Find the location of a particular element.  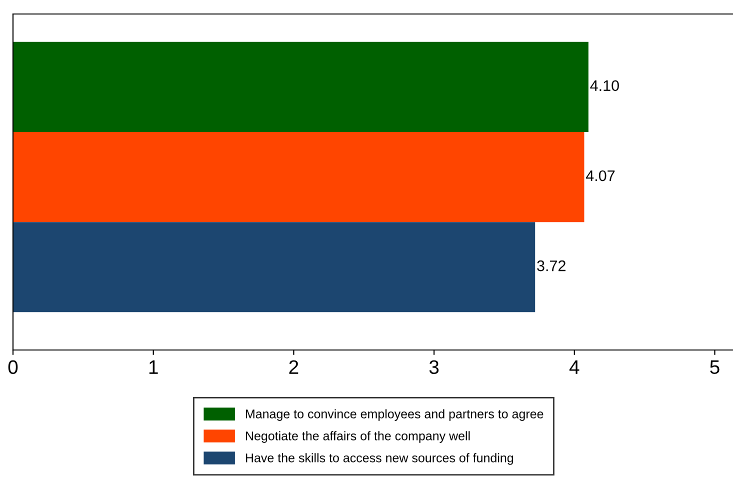

legend-label: Have the skills to access new sources of funding is located at coordinates (380, 459).